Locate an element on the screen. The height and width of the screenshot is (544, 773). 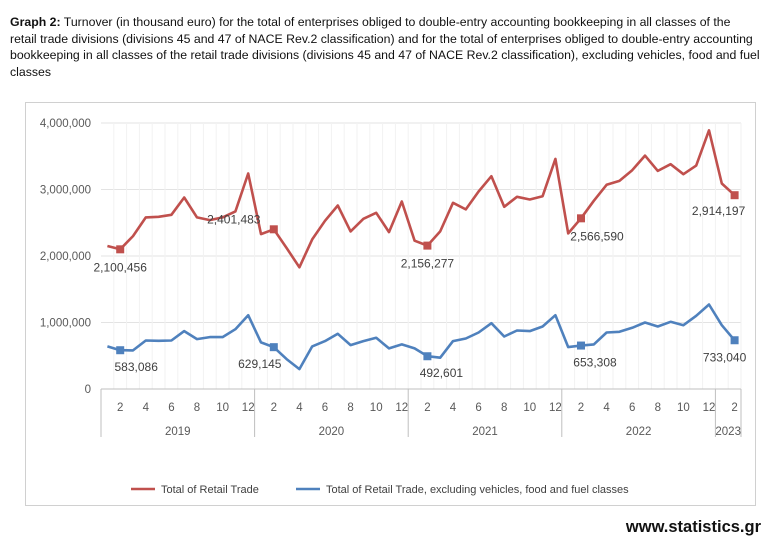
y-tick-label: 3,000,000 is located at coordinates (65, 191).